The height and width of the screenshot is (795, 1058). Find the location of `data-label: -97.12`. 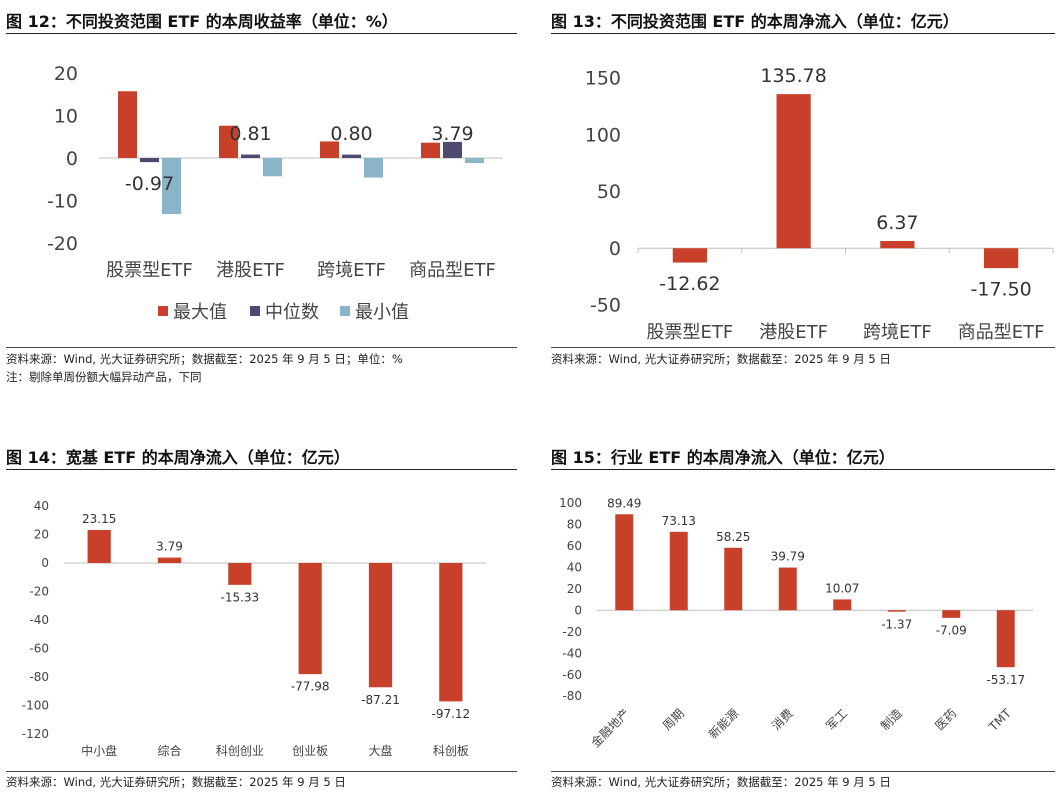

data-label: -97.12 is located at coordinates (450, 714).